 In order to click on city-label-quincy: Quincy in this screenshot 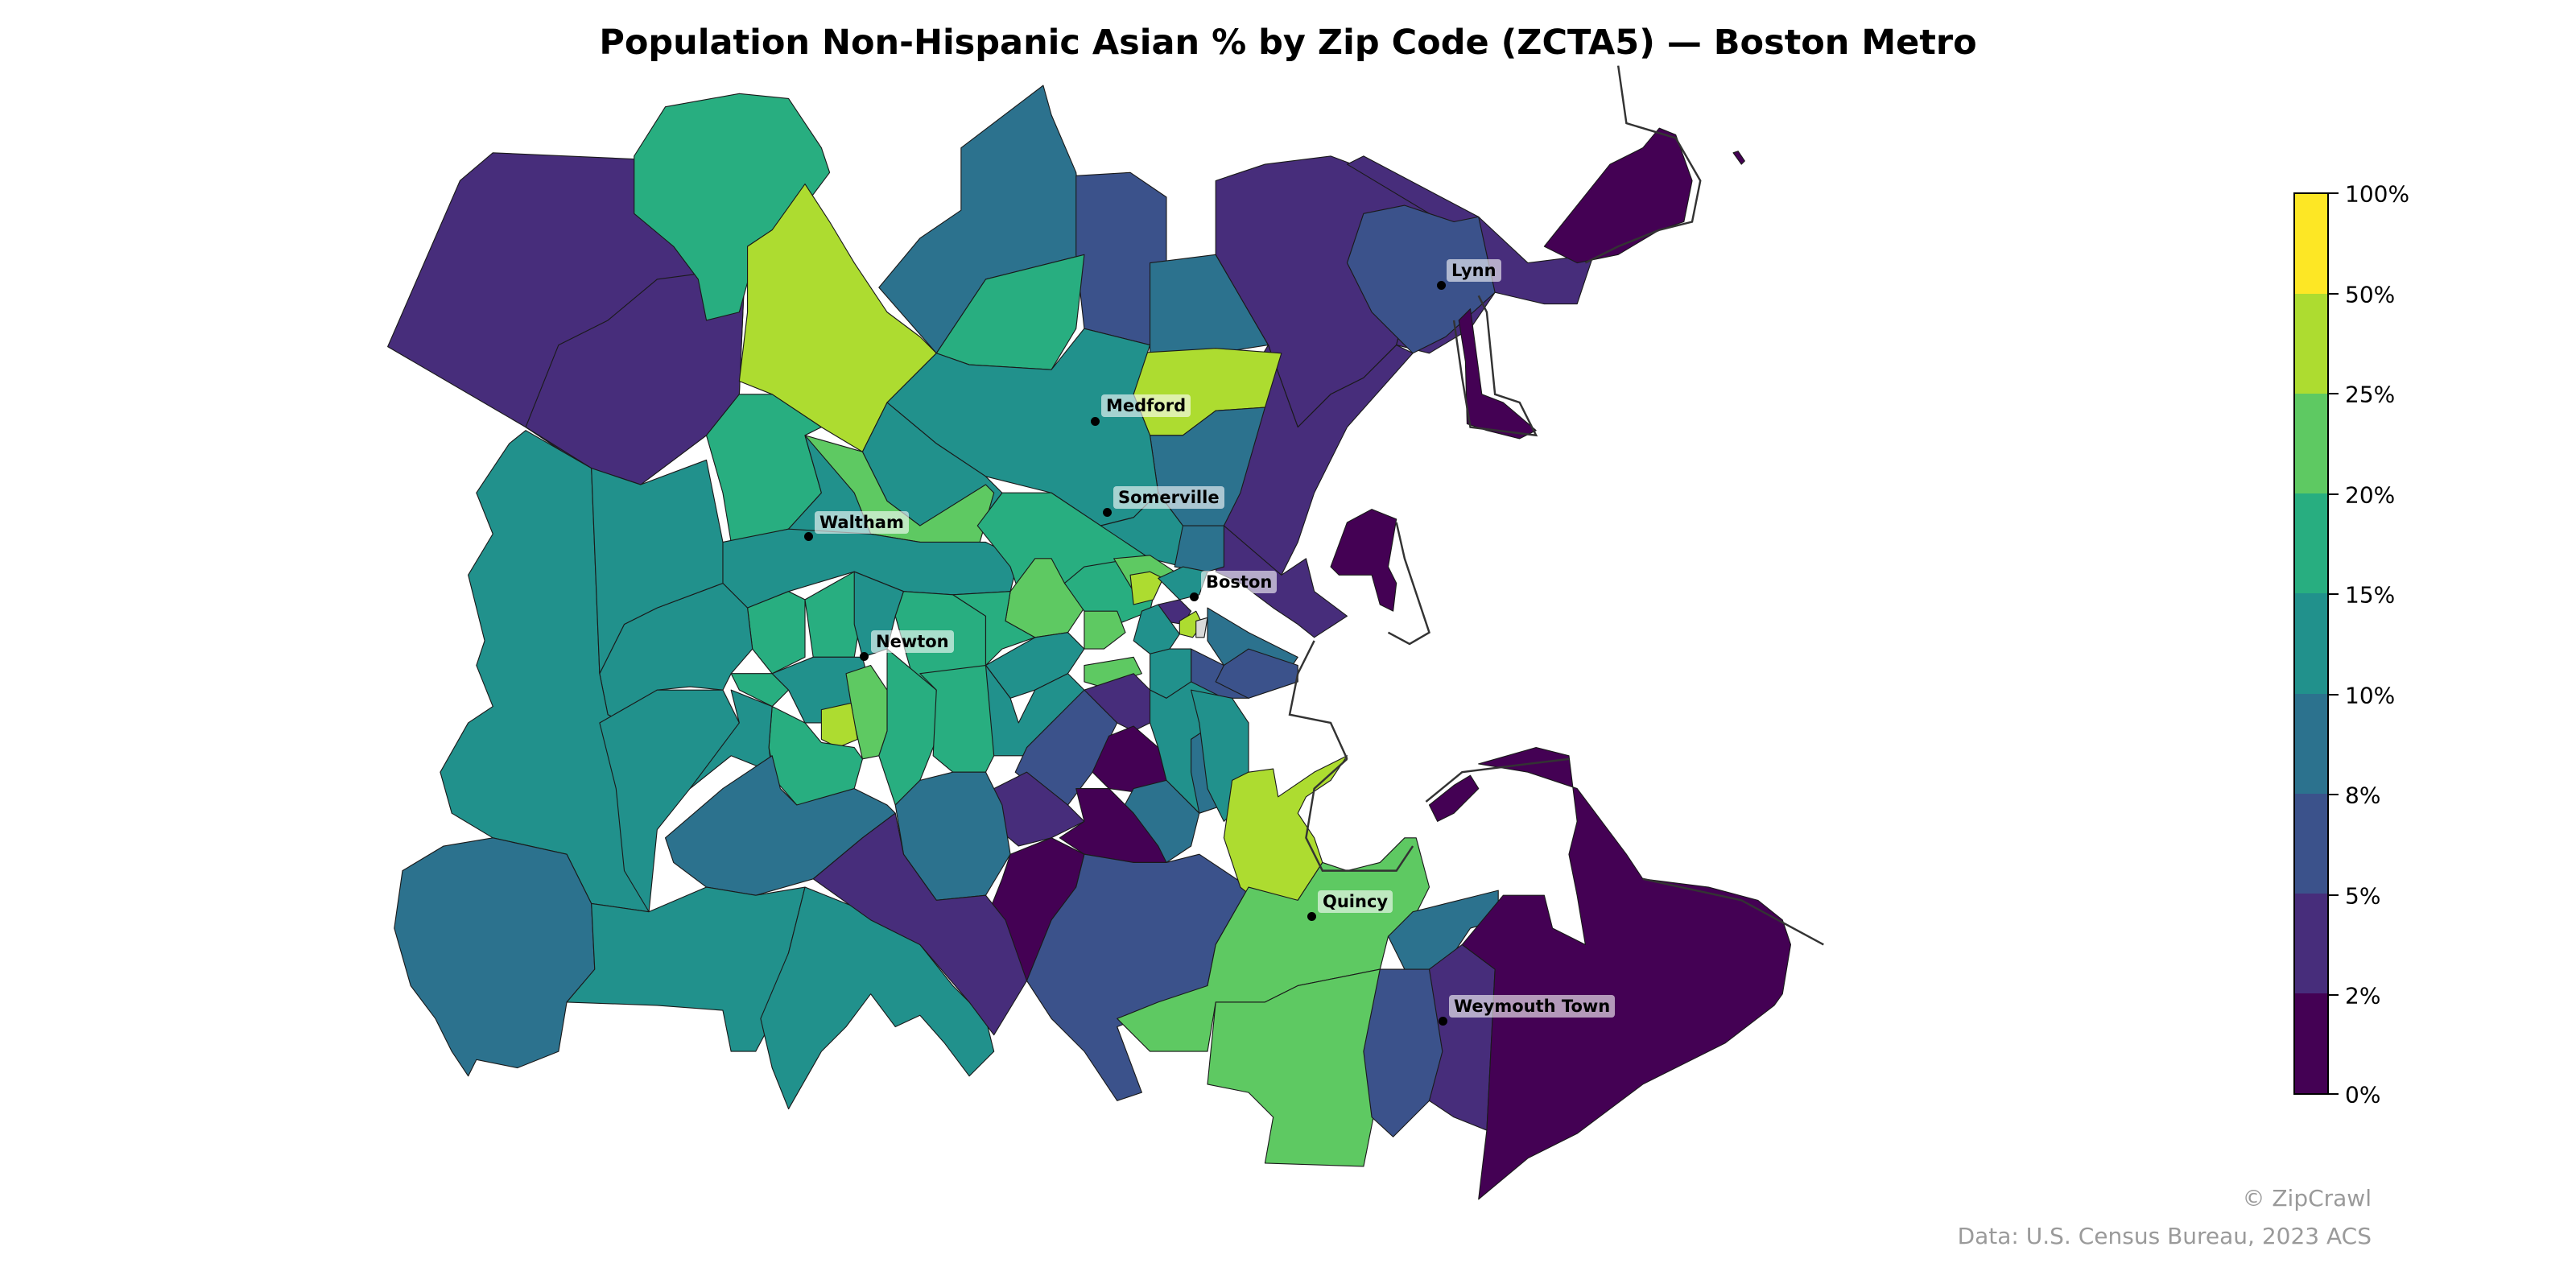, I will do `click(1355, 901)`.